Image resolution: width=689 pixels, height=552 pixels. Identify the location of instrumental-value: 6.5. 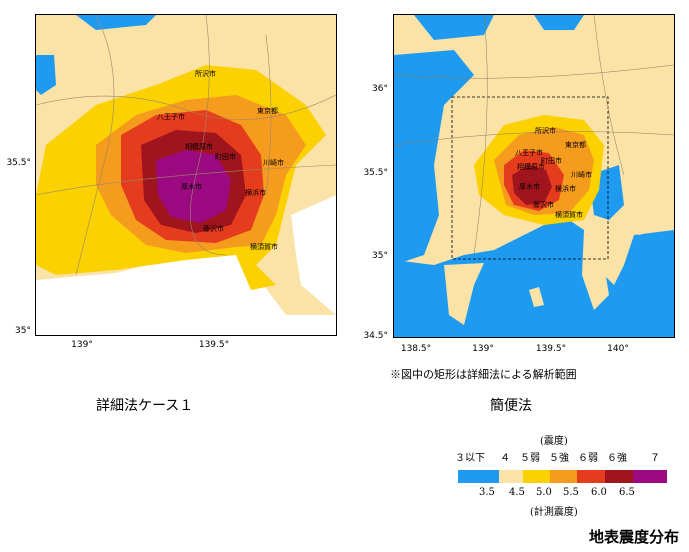
(627, 492).